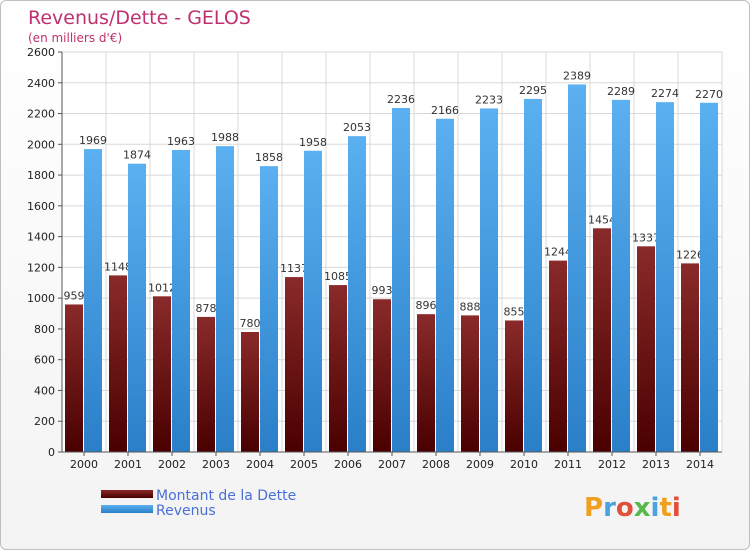 The width and height of the screenshot is (750, 551). I want to click on legend: Montant de la Dette Revenus, so click(198, 503).